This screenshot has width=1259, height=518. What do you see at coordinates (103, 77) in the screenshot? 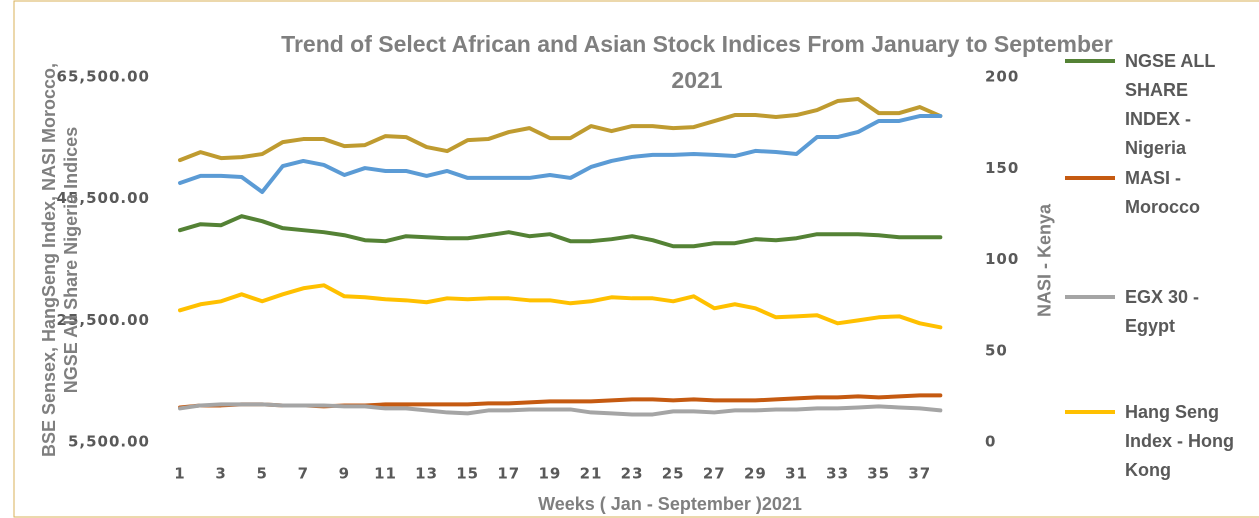
I see `y-tick-label: 65,500.00` at bounding box center [103, 77].